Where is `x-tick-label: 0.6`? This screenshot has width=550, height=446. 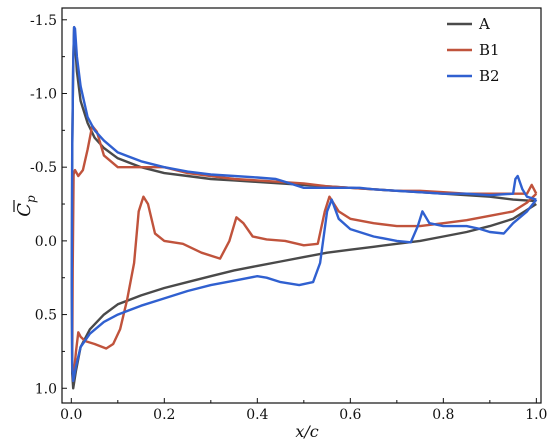 x-tick-label: 0.6 is located at coordinates (350, 415).